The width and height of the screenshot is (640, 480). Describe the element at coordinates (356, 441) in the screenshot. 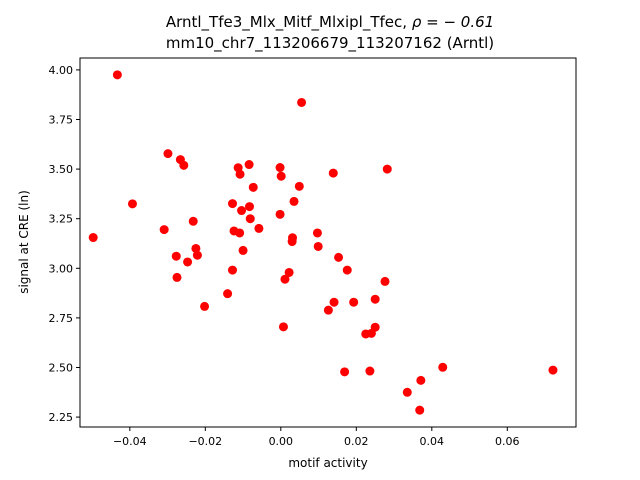

I see `x-tick-label: 0.02` at that location.